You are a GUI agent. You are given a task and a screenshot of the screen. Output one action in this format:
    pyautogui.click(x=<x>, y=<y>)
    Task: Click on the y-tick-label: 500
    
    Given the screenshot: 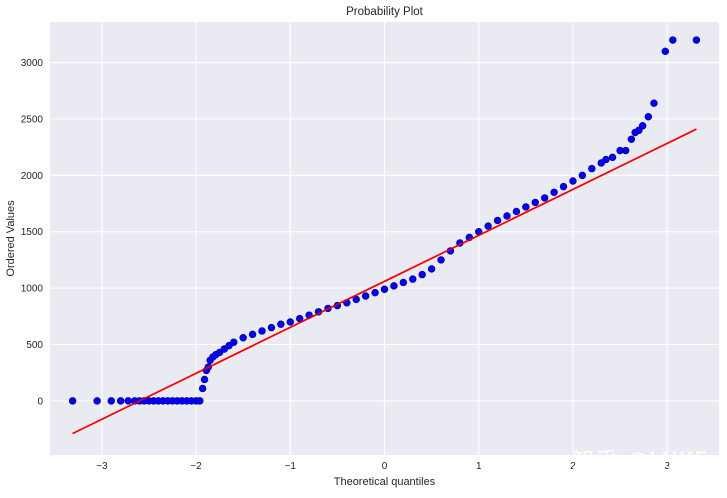 What is the action you would take?
    pyautogui.click(x=34, y=345)
    